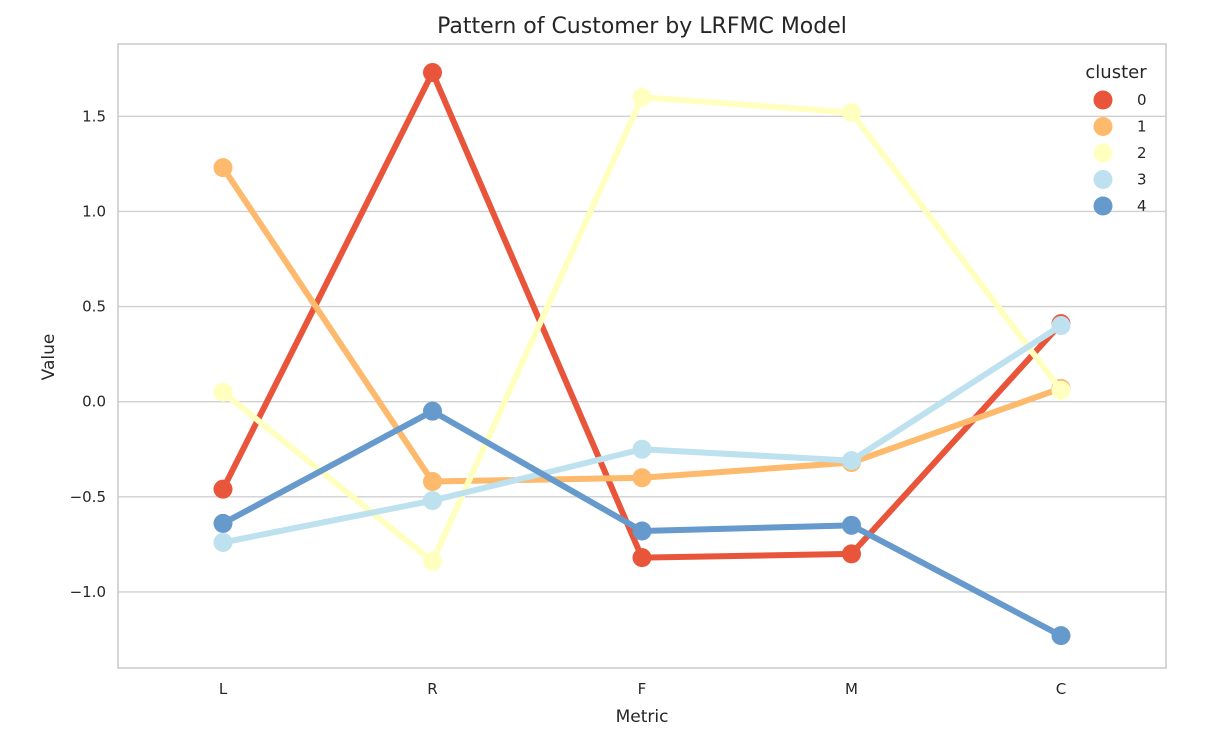  Describe the element at coordinates (88, 497) in the screenshot. I see `y-tick-label: −0.5` at that location.